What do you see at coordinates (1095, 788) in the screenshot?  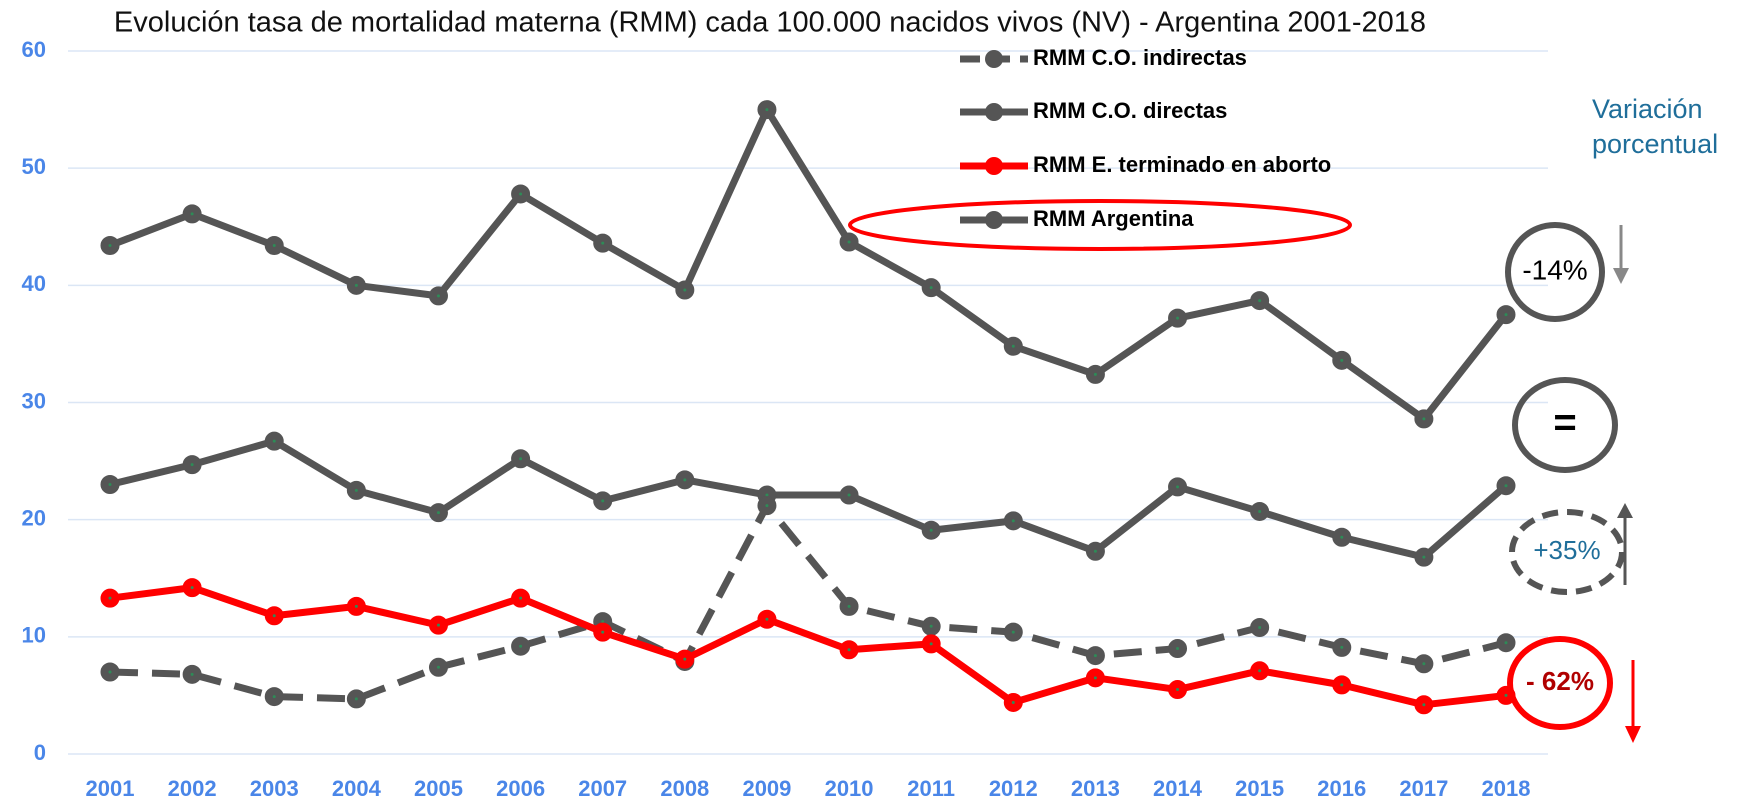 I see `x-tick-label: 2013` at bounding box center [1095, 788].